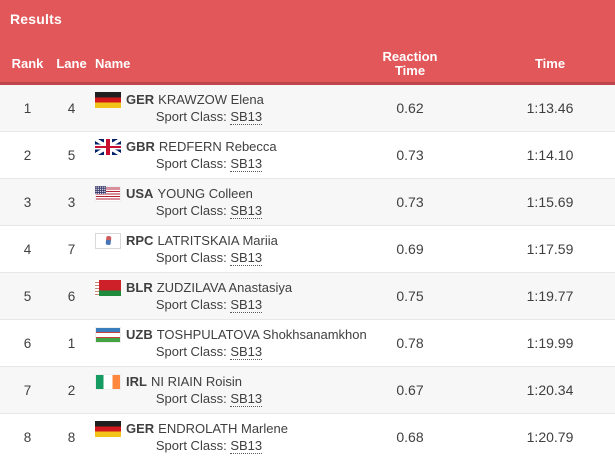 Image resolution: width=615 pixels, height=459 pixels. Describe the element at coordinates (27, 155) in the screenshot. I see `rank-value: 2` at that location.